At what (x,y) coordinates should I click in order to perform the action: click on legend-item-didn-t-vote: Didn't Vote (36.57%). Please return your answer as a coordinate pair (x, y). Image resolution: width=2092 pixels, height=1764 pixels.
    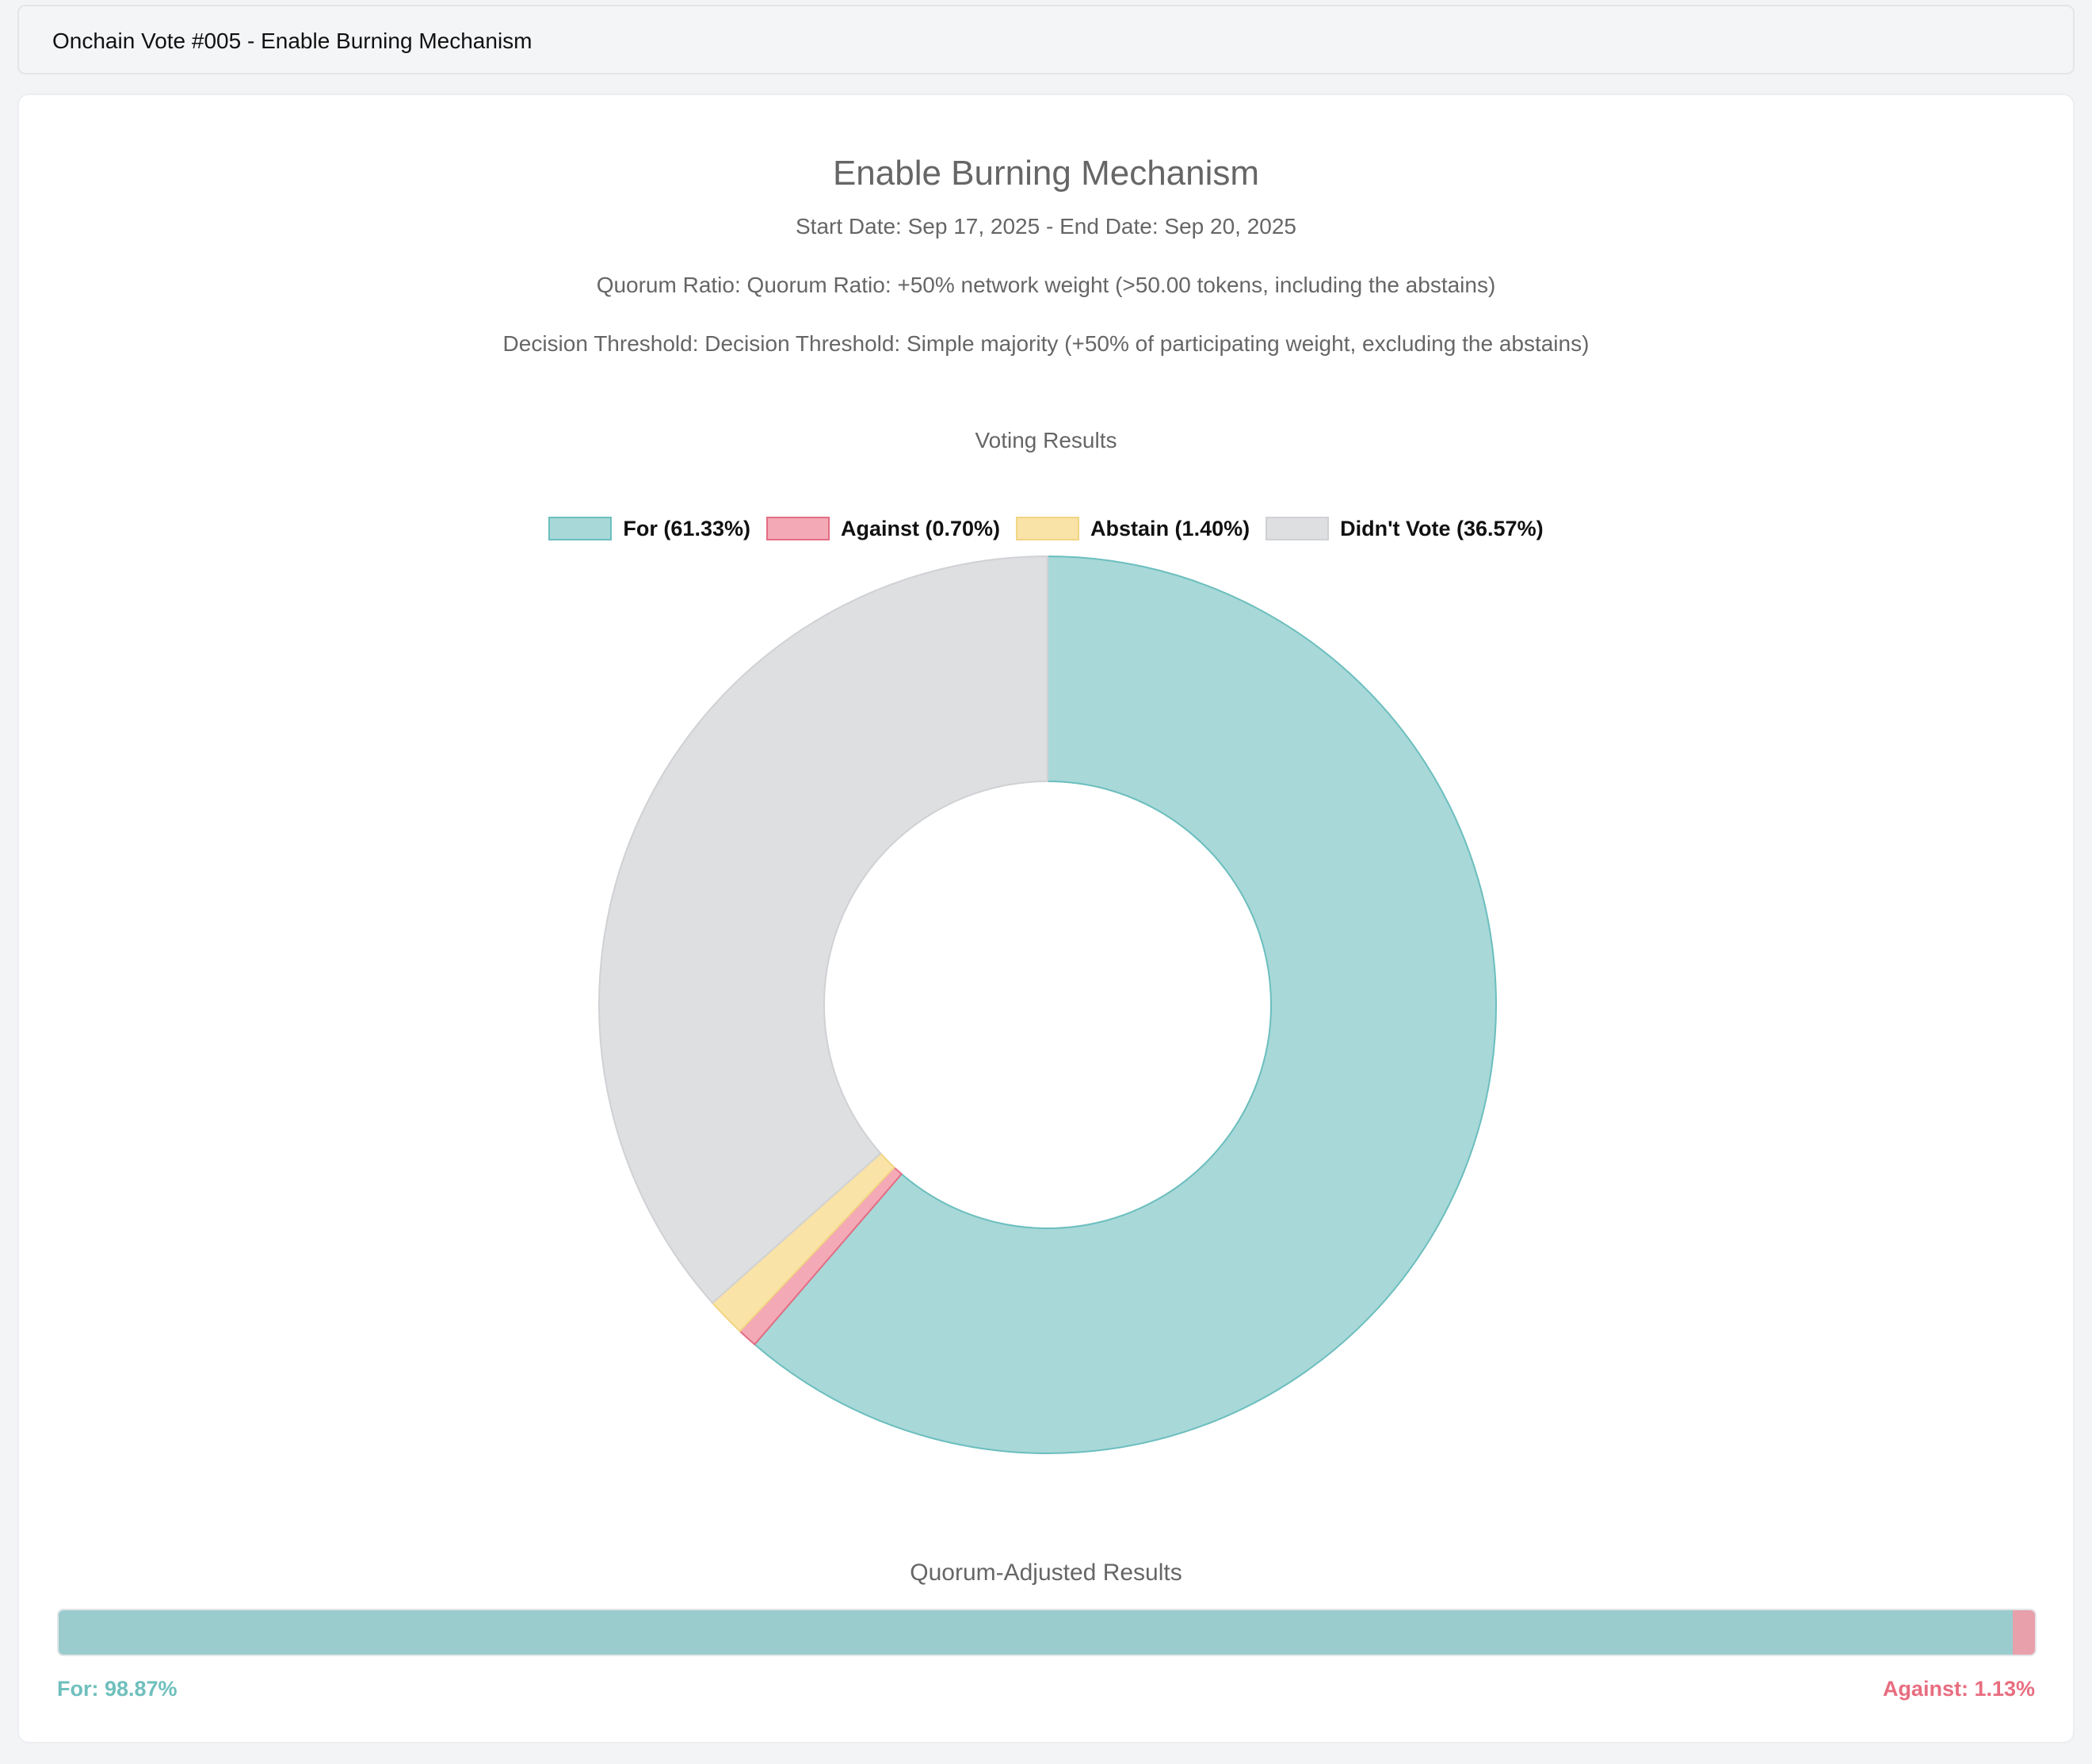
    Looking at the image, I should click on (1405, 528).